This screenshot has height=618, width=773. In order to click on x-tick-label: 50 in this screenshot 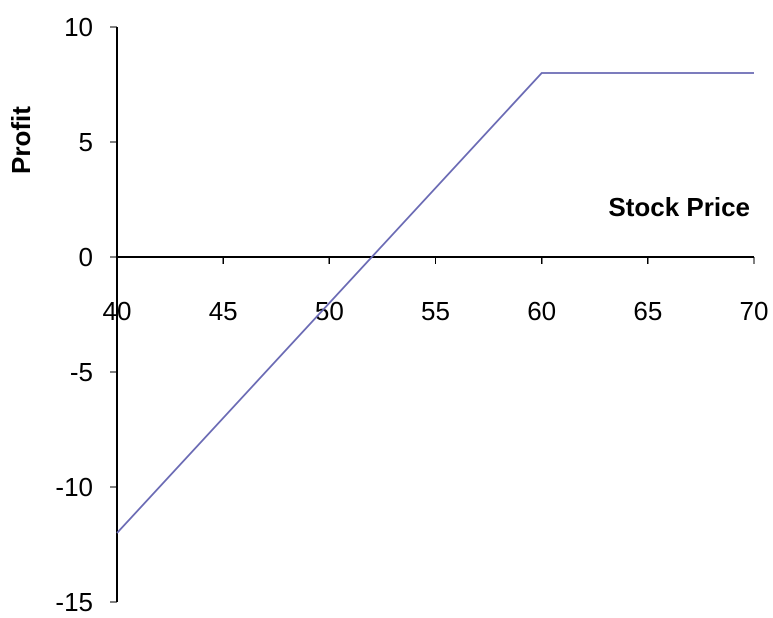, I will do `click(329, 311)`.